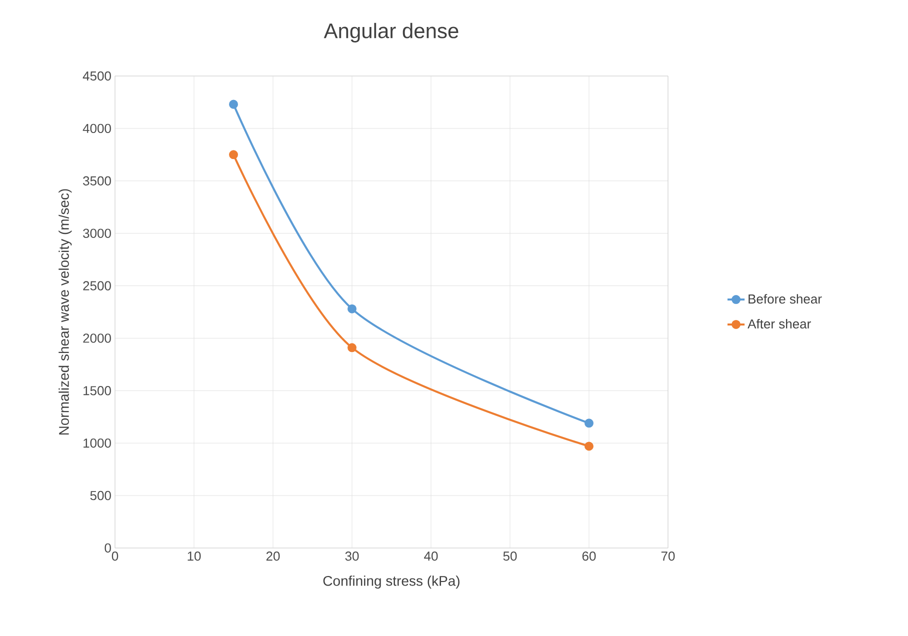 Image resolution: width=908 pixels, height=636 pixels. Describe the element at coordinates (96, 129) in the screenshot. I see `y-tick-label: 4000` at that location.